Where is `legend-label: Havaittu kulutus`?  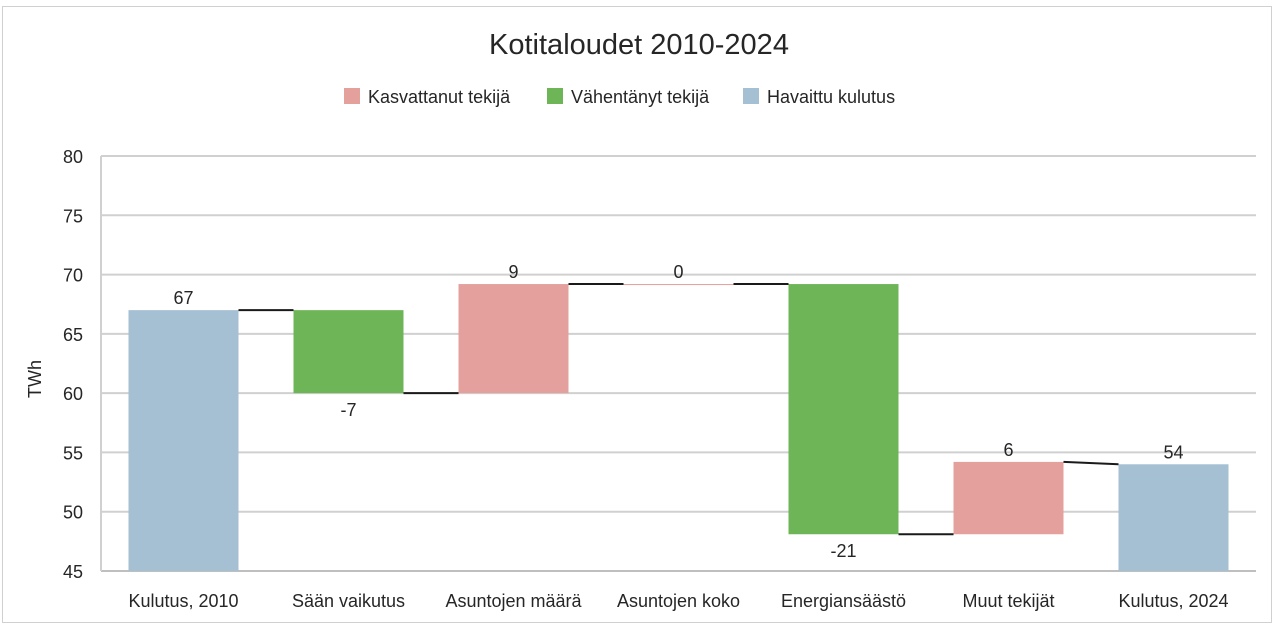 legend-label: Havaittu kulutus is located at coordinates (831, 97).